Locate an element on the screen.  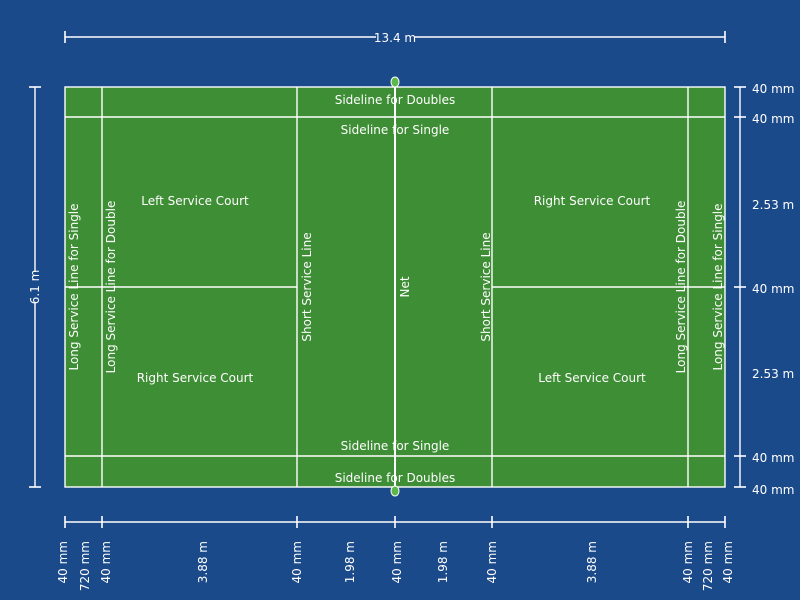
net-post-bottom is located at coordinates (395, 491).